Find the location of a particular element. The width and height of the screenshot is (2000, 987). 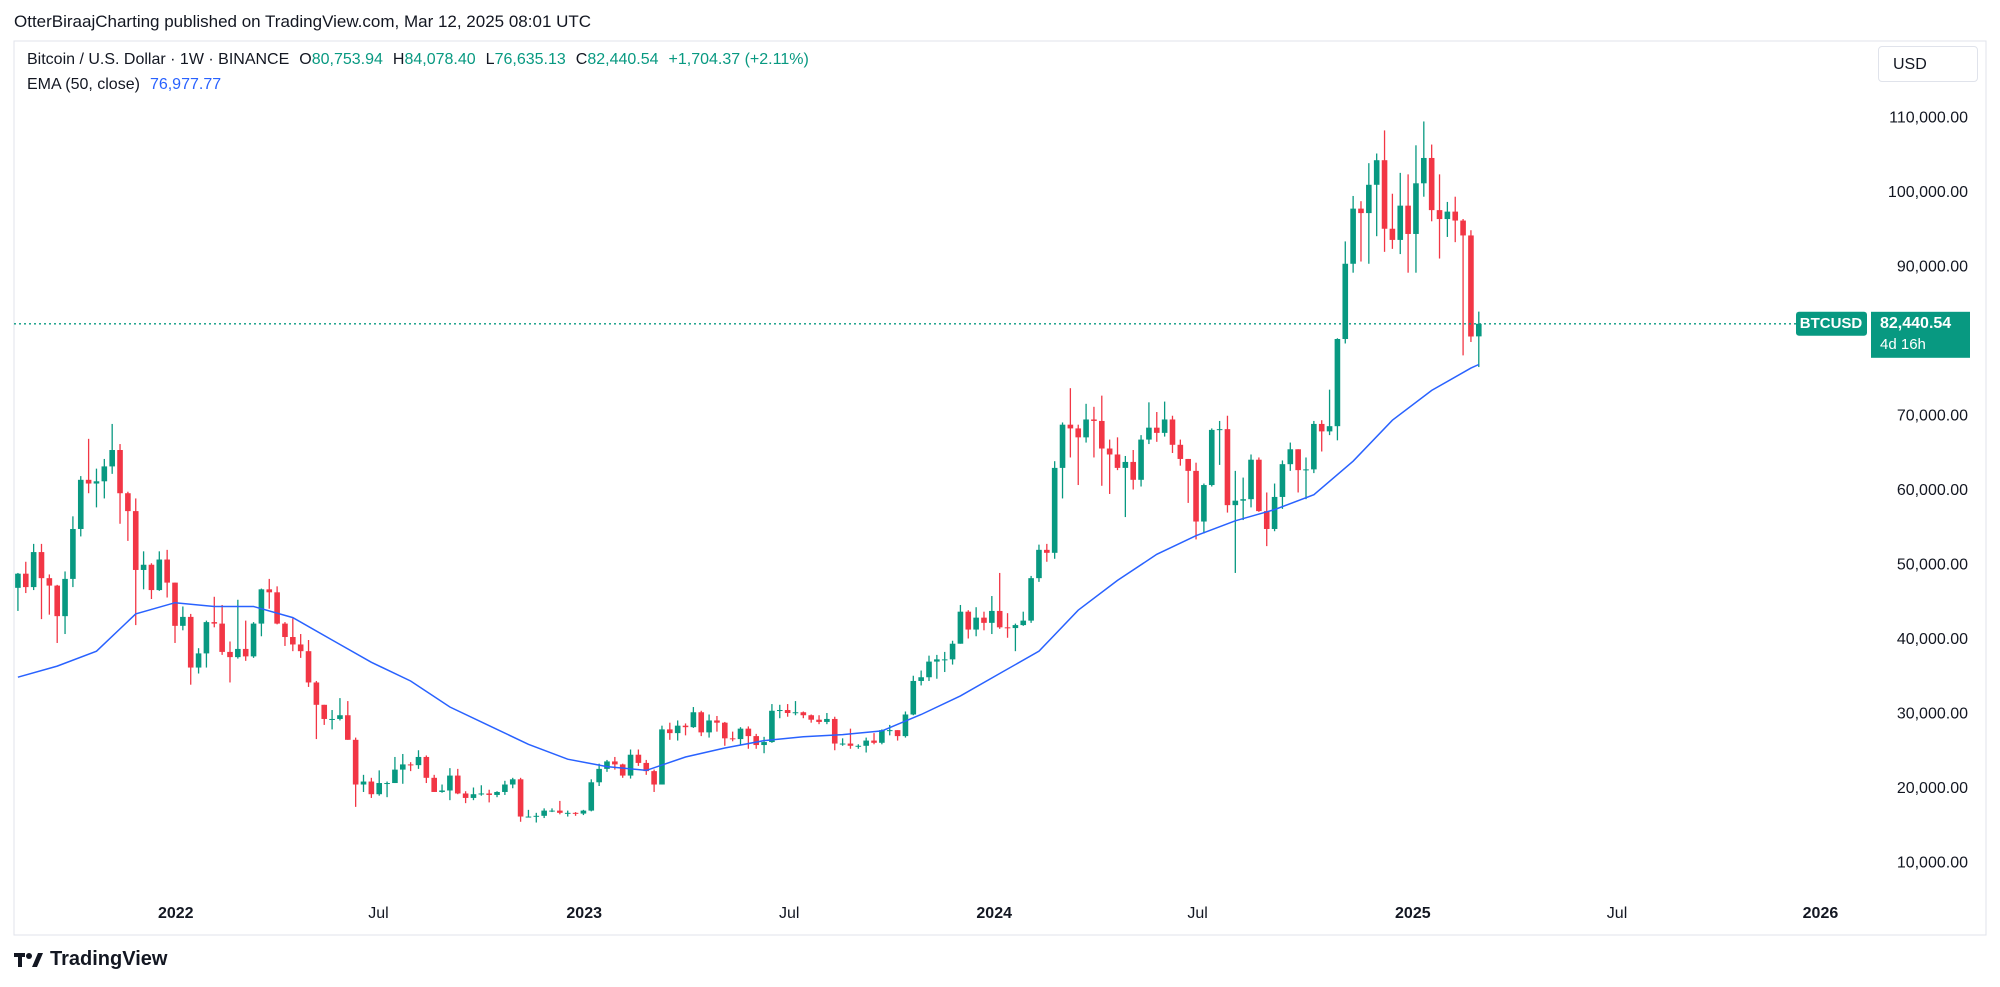

chart-title: Bitcoin / U.S. Dollar · 1W · BINANCE is located at coordinates (158, 59).